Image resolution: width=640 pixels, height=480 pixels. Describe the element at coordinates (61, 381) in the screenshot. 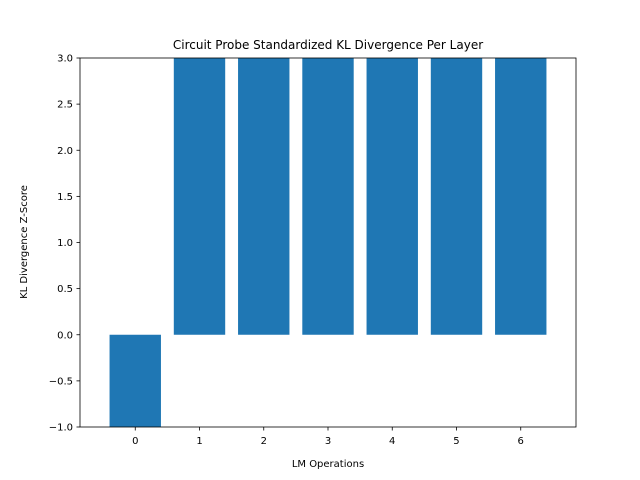

I see `y-tick-label: −0.5` at that location.